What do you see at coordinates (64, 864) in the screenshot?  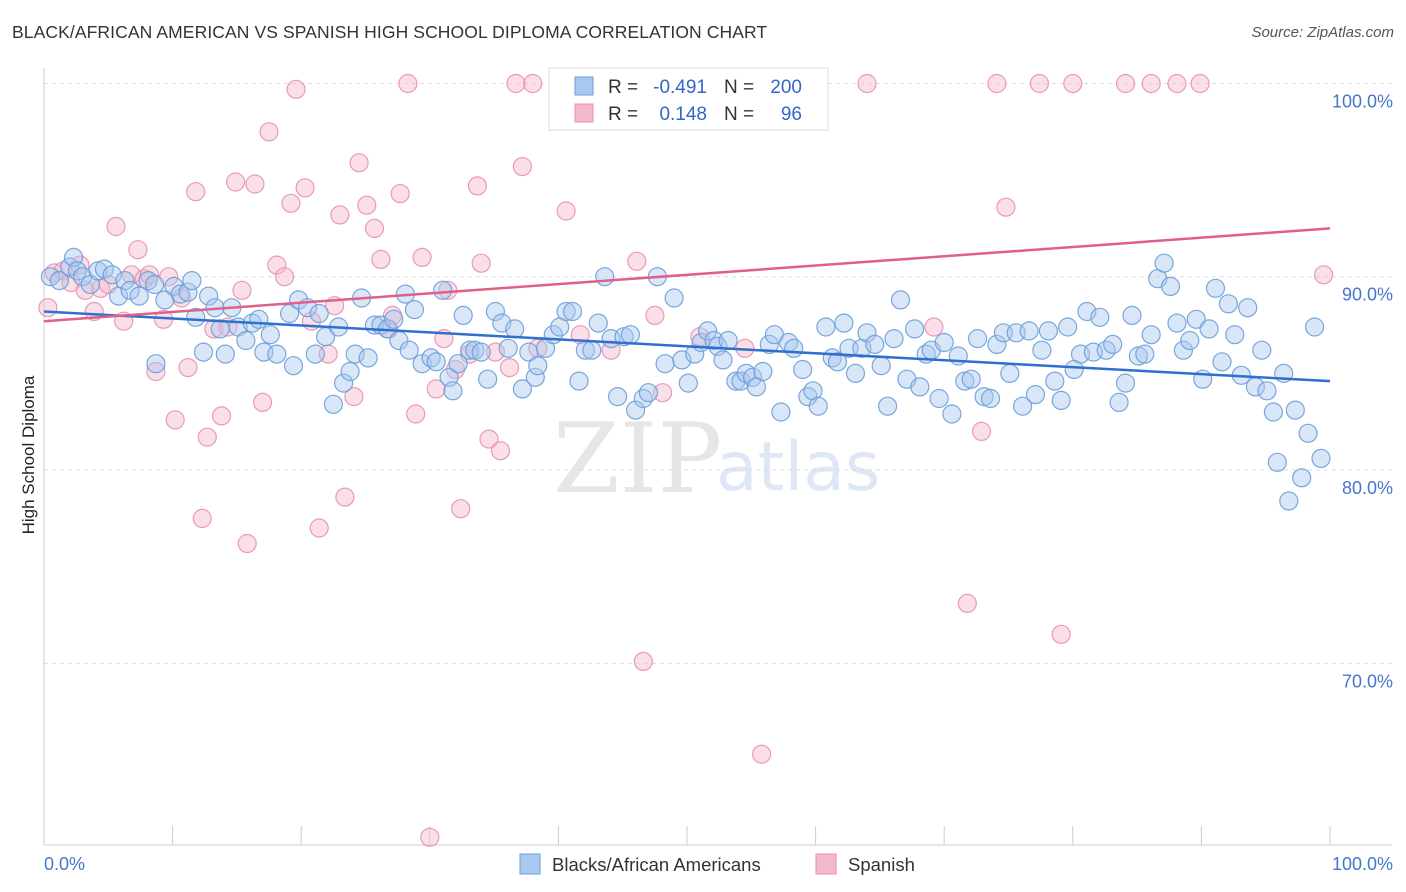 I see `x-tick-label: 0.0%` at bounding box center [64, 864].